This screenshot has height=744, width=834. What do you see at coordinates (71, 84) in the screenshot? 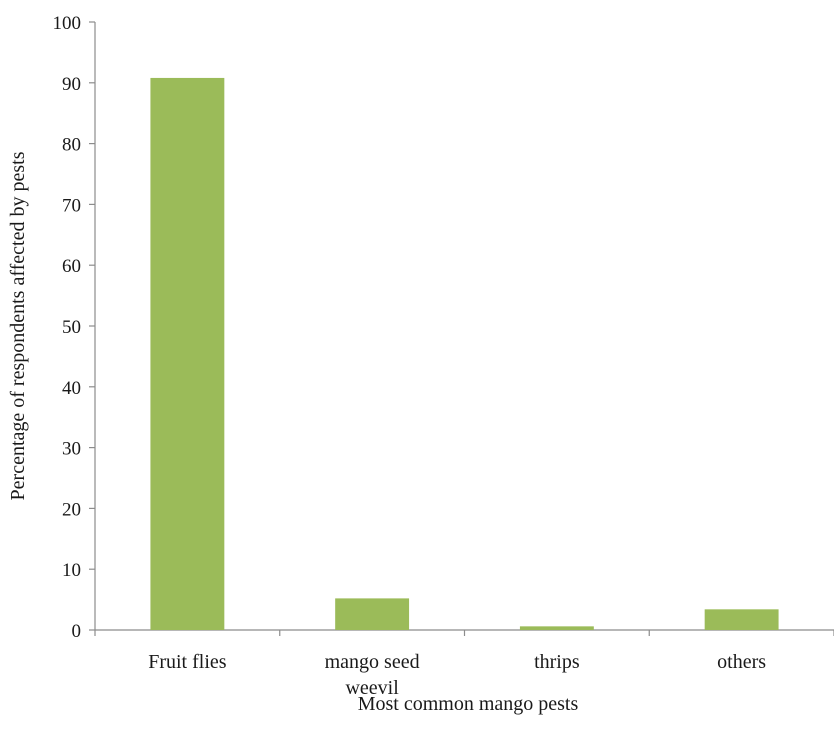
I see `y-tick-label: 90` at bounding box center [71, 84].